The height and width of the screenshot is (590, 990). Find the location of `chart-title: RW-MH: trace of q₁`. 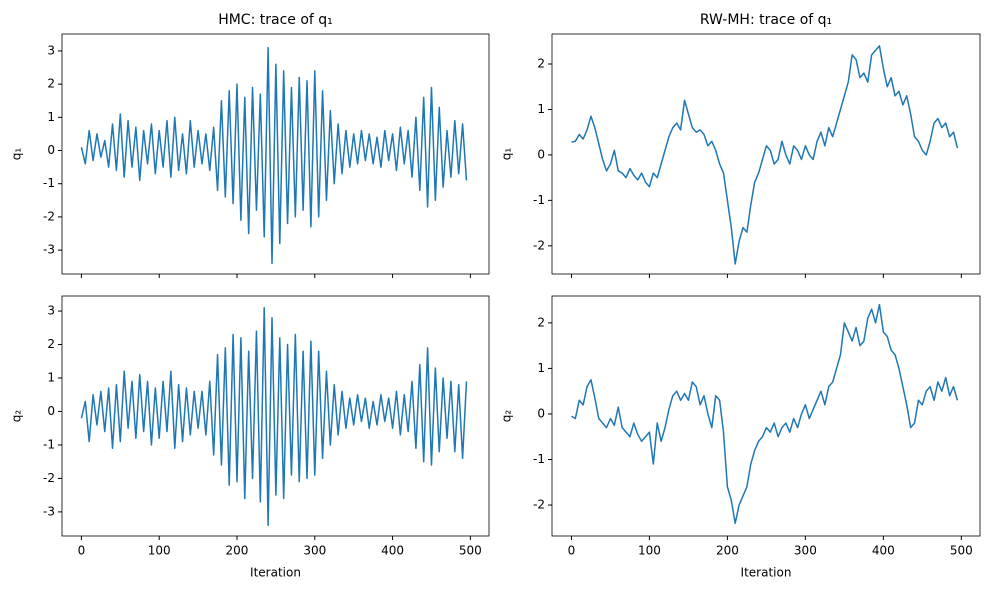

chart-title: RW-MH: trace of q₁ is located at coordinates (766, 20).